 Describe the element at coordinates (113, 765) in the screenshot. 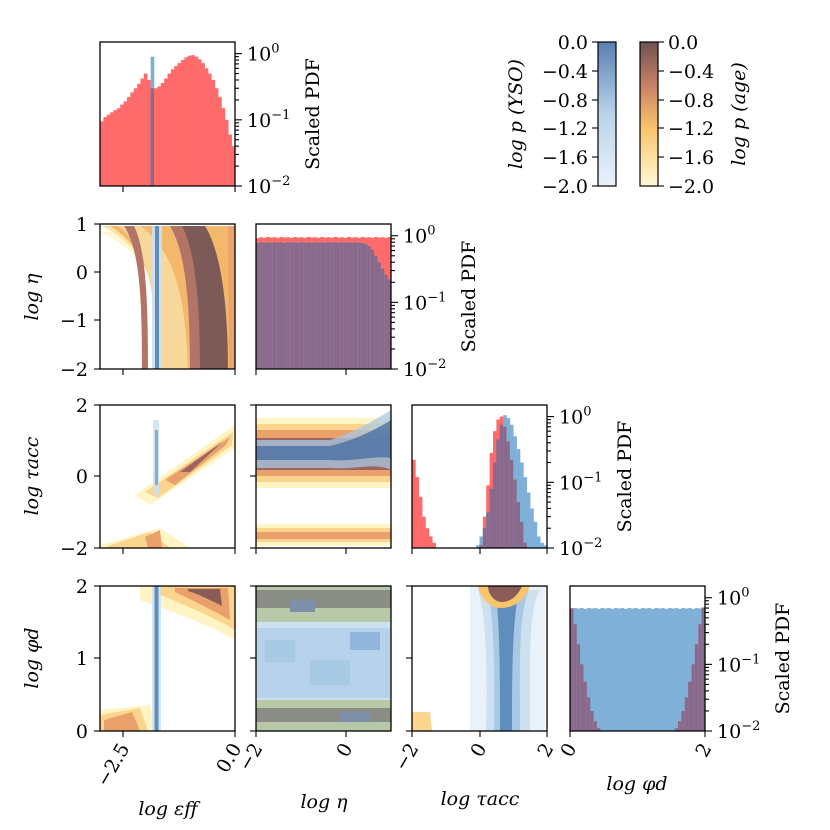

I see `eff-tick-label: −2.5` at that location.